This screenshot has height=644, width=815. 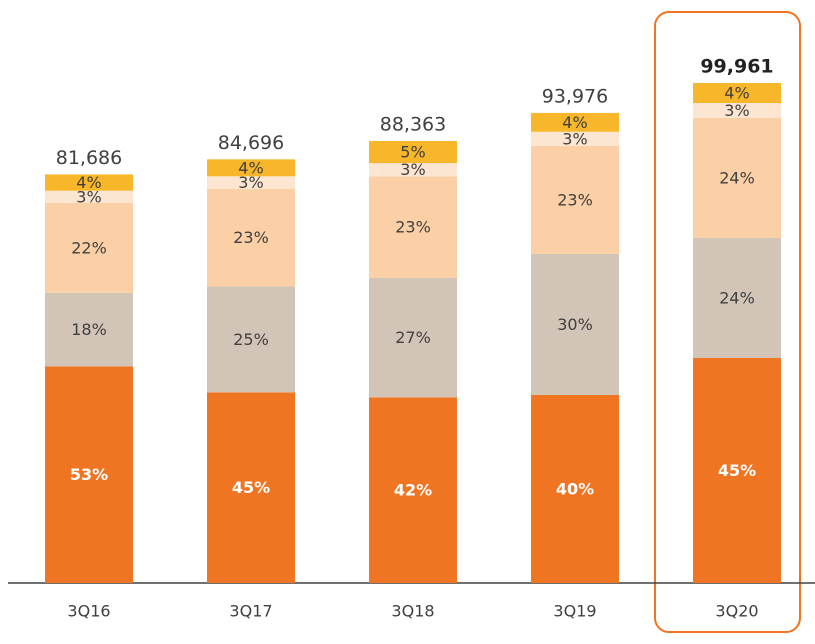 I want to click on x-tick-label: 3Q18, so click(x=412, y=611).